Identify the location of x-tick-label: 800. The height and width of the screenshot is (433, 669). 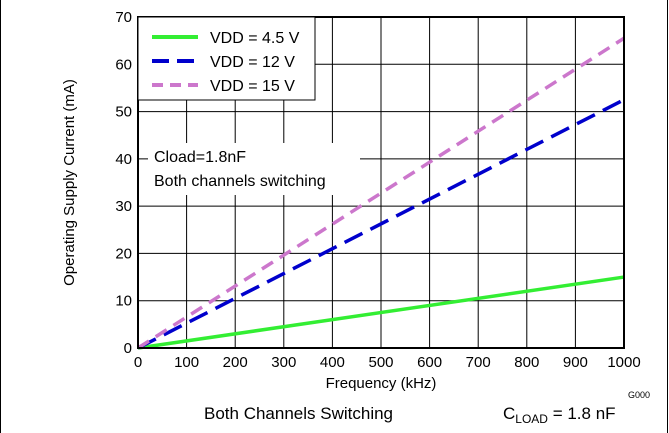
(526, 362).